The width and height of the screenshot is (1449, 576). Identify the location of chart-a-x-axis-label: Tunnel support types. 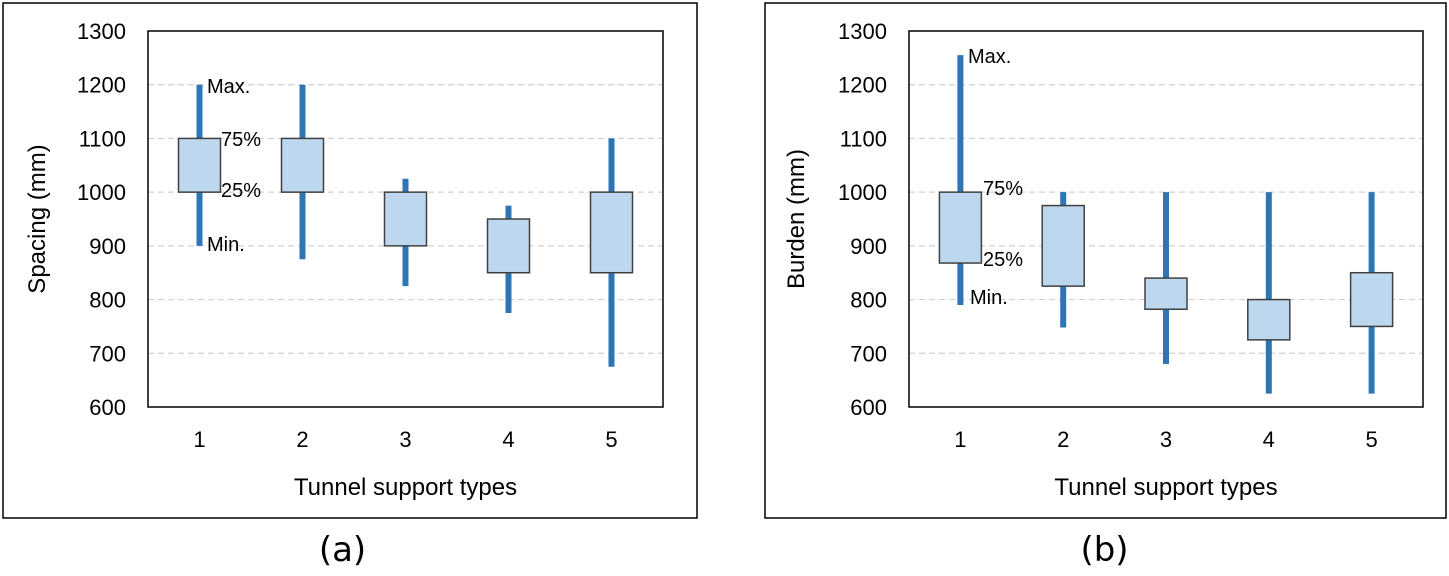
(405, 487).